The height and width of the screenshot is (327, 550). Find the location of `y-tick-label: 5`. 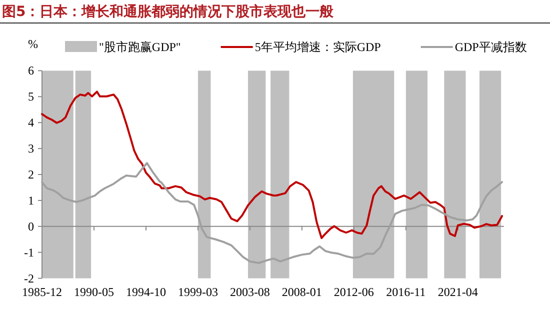

y-tick-label: 5 is located at coordinates (31, 97).